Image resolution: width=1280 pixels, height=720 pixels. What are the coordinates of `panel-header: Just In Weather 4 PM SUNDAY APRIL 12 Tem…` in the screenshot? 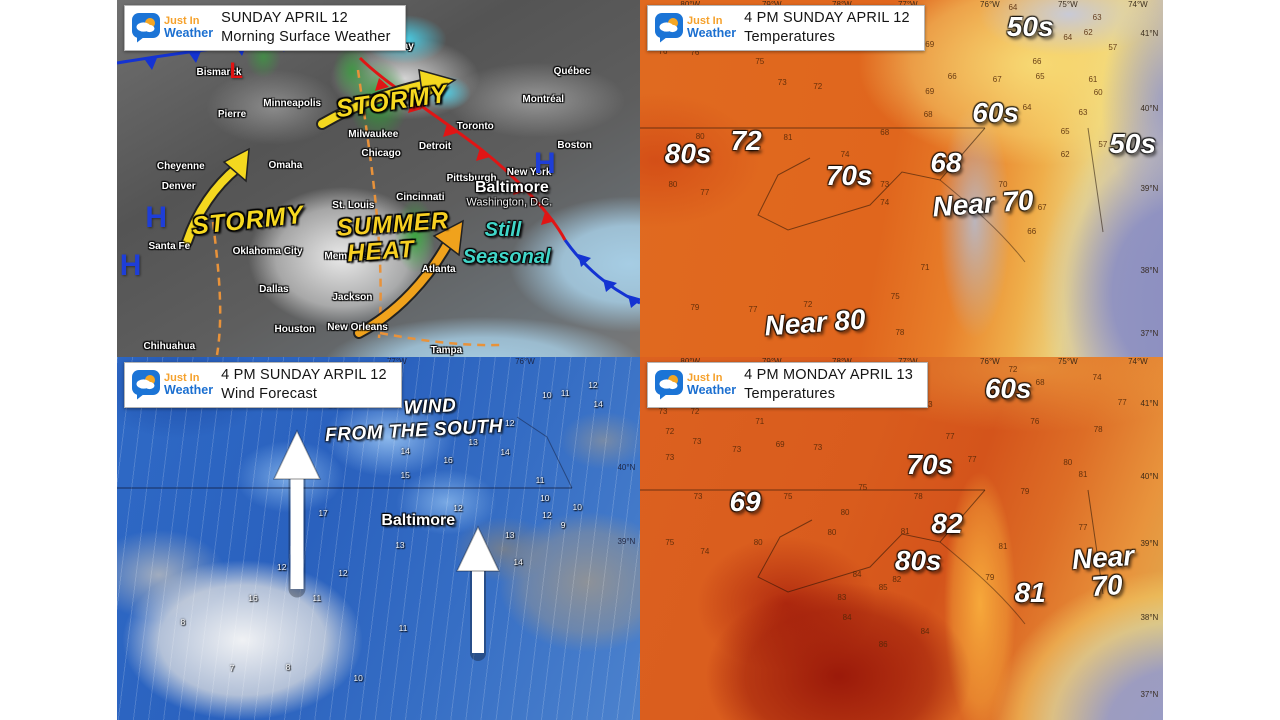 It's located at (786, 28).